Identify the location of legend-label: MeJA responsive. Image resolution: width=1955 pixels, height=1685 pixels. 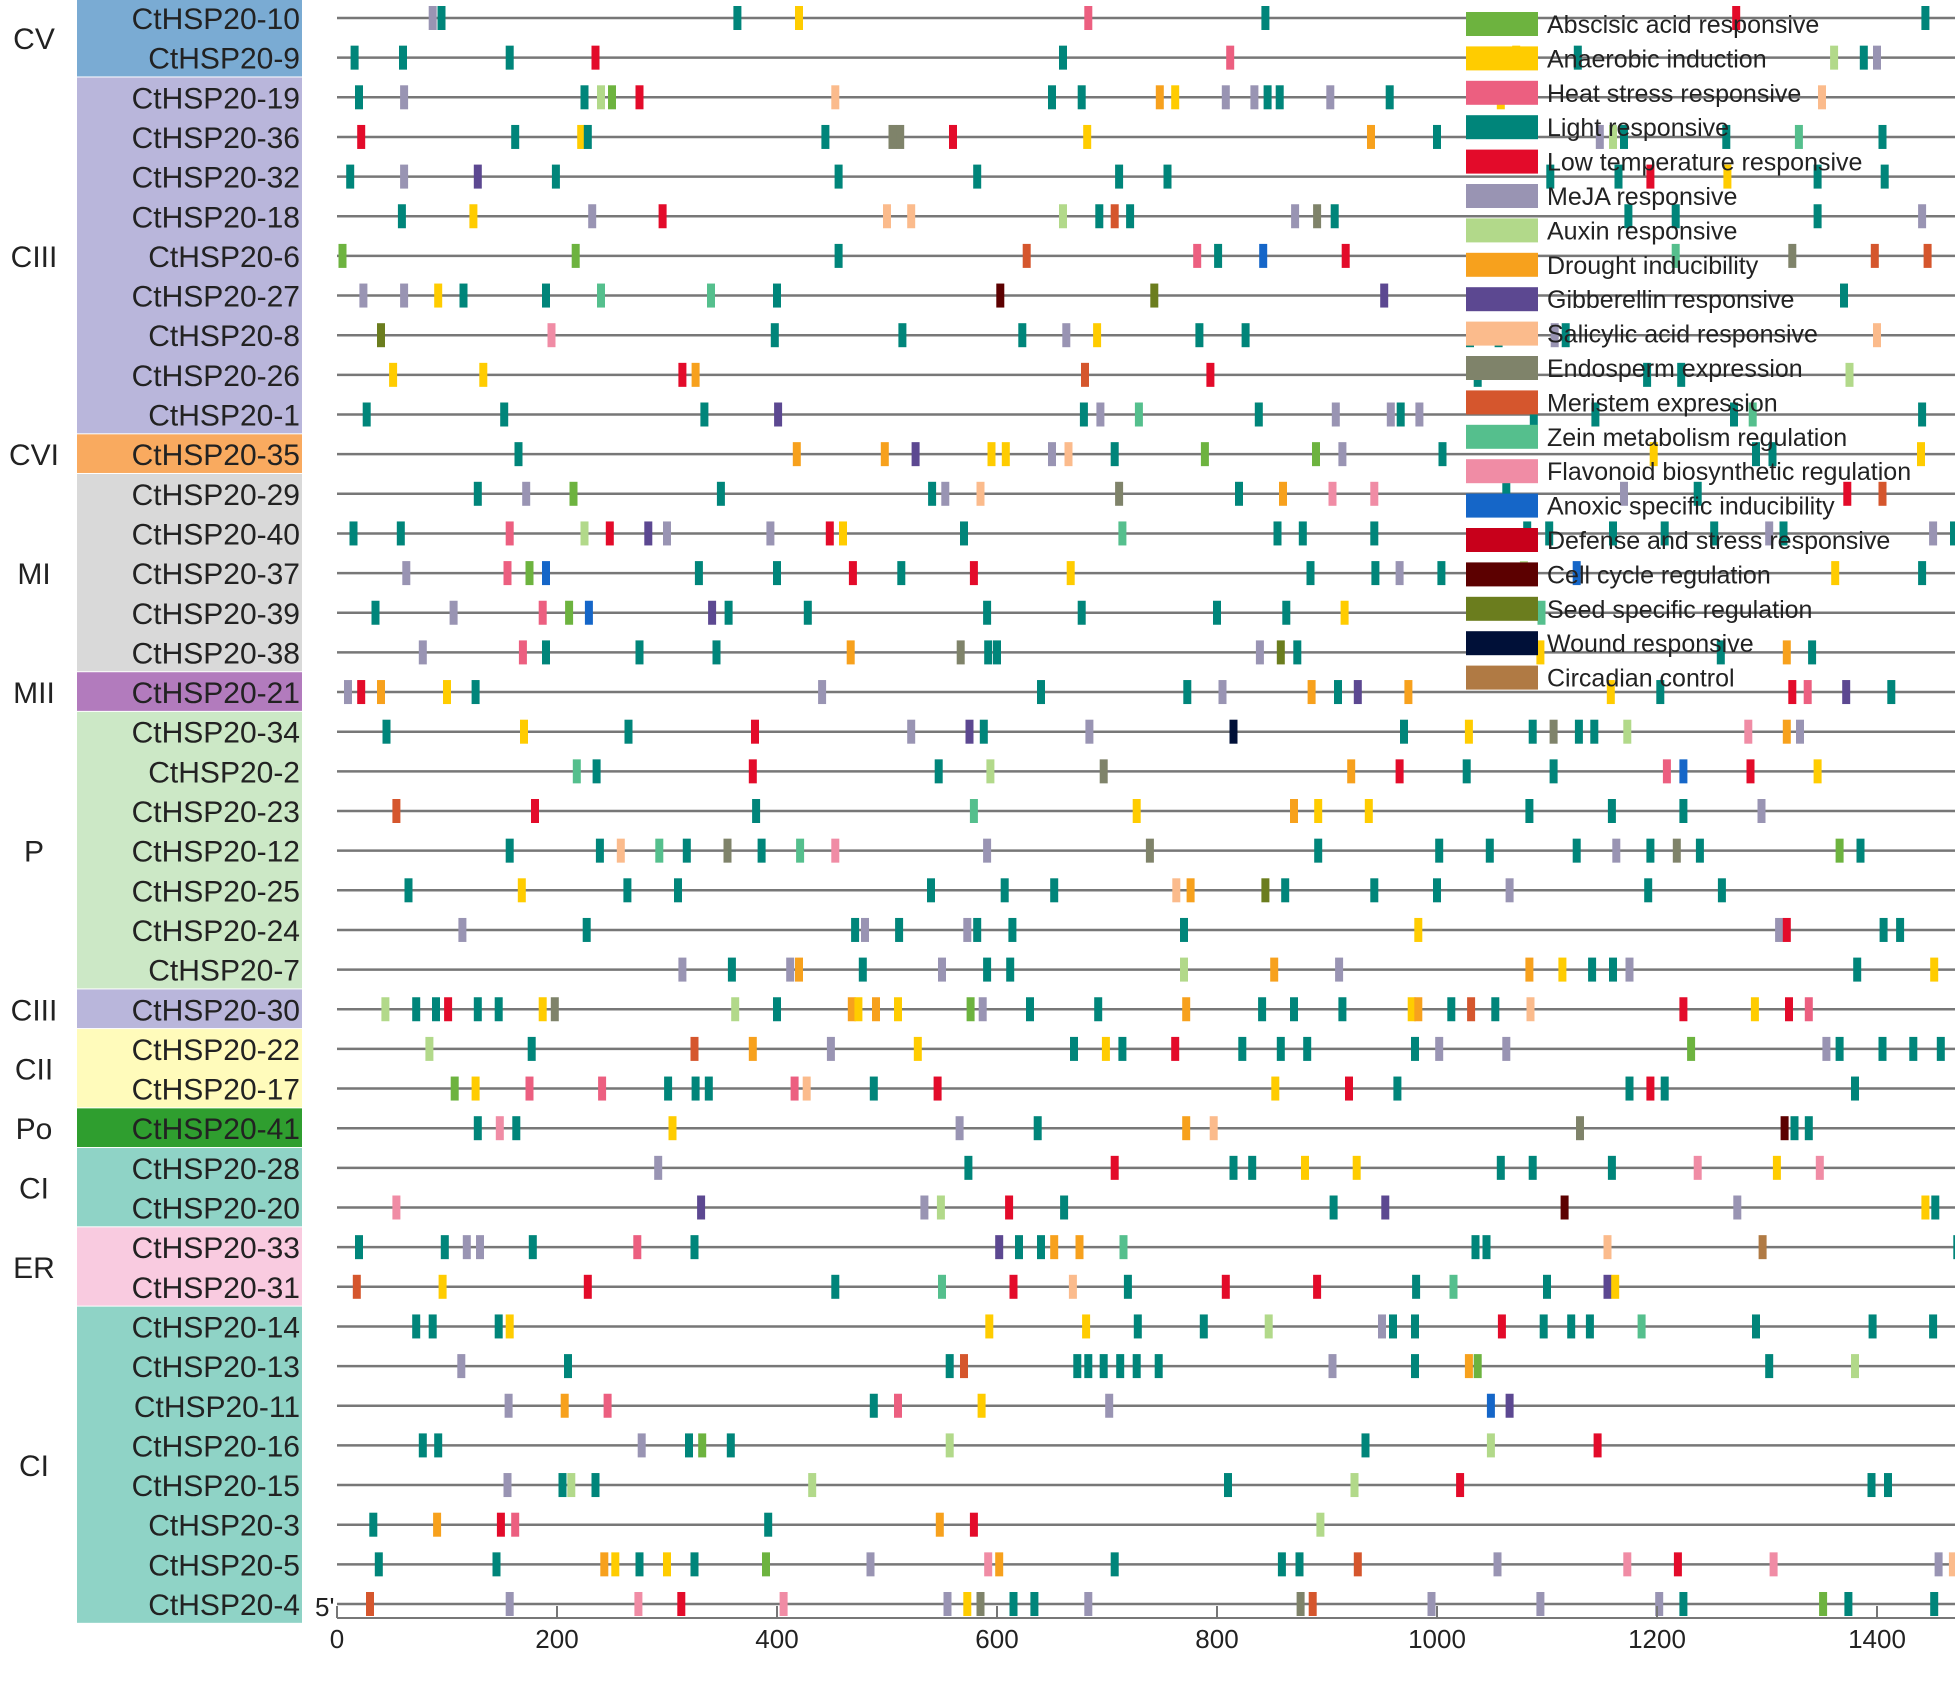
(1642, 197).